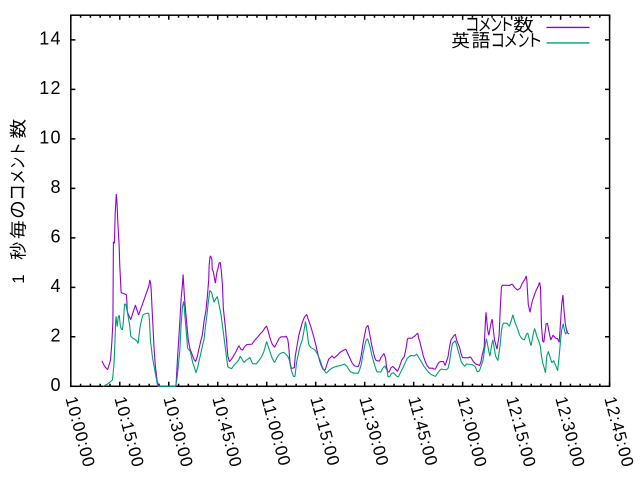  Describe the element at coordinates (50, 138) in the screenshot. I see `svg-text: 10` at that location.